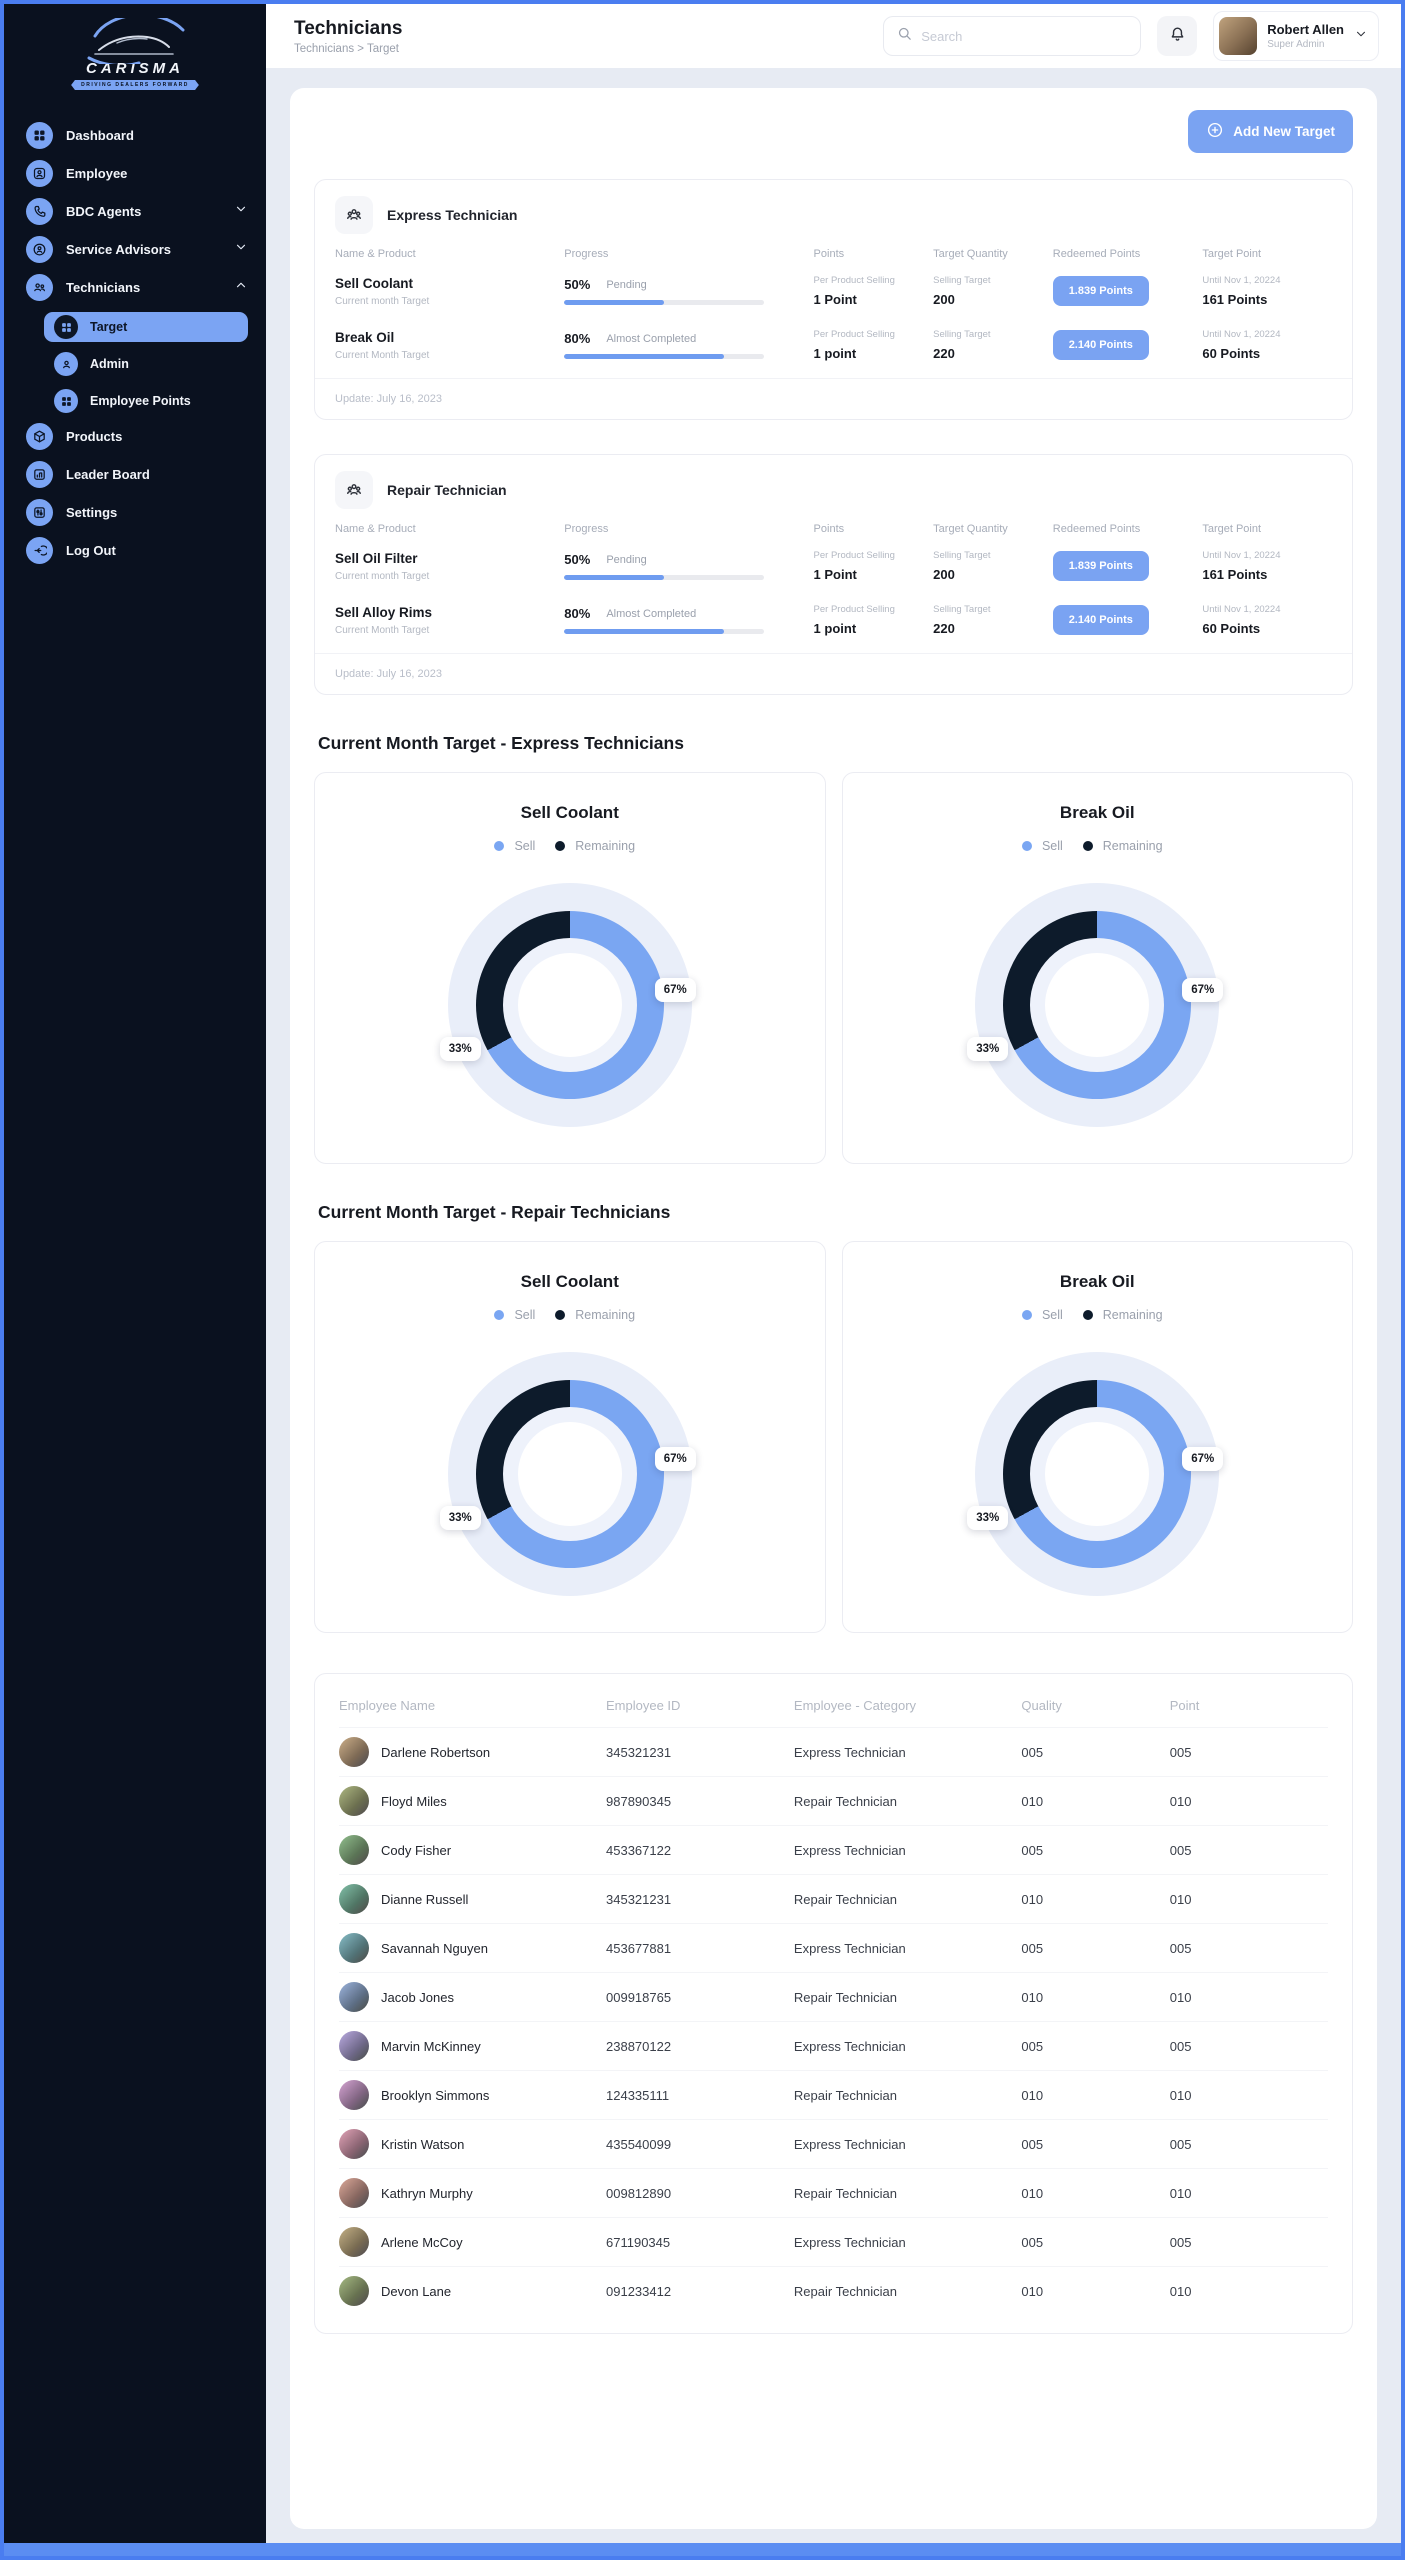 The width and height of the screenshot is (1405, 2560). I want to click on legend-remaining-label: Remaining, so click(605, 846).